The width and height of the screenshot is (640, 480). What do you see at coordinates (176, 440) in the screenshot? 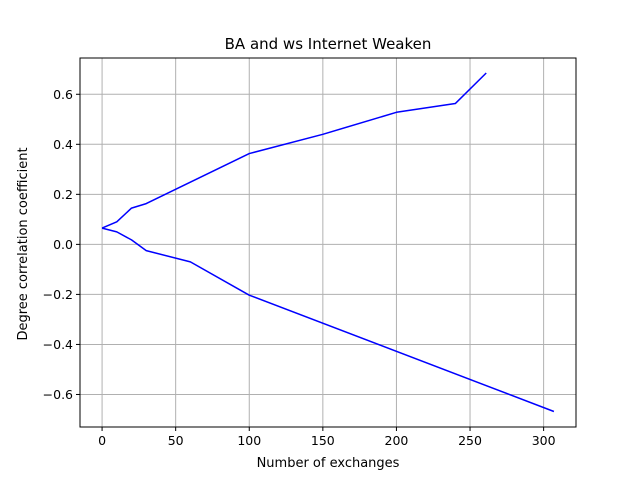
I see `x-tick-label: 50` at bounding box center [176, 440].